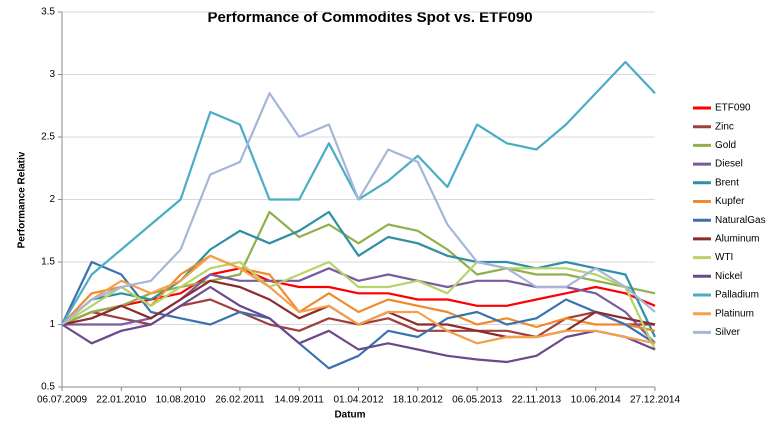 The image size is (770, 434). I want to click on y-tick-label: 1, so click(52, 324).